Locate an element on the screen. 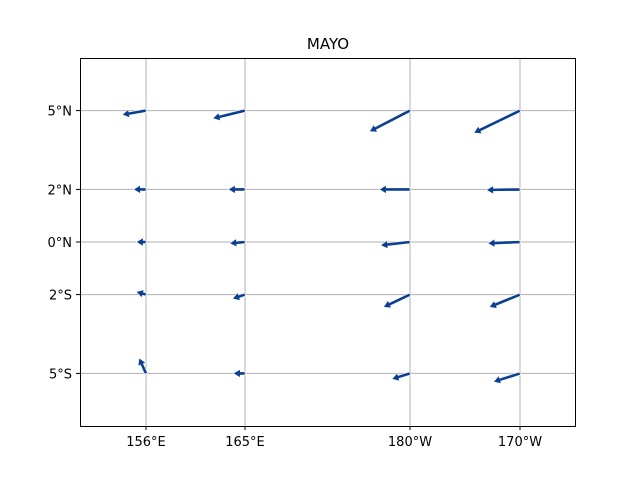  y-tick-label: 2°S is located at coordinates (60, 296).